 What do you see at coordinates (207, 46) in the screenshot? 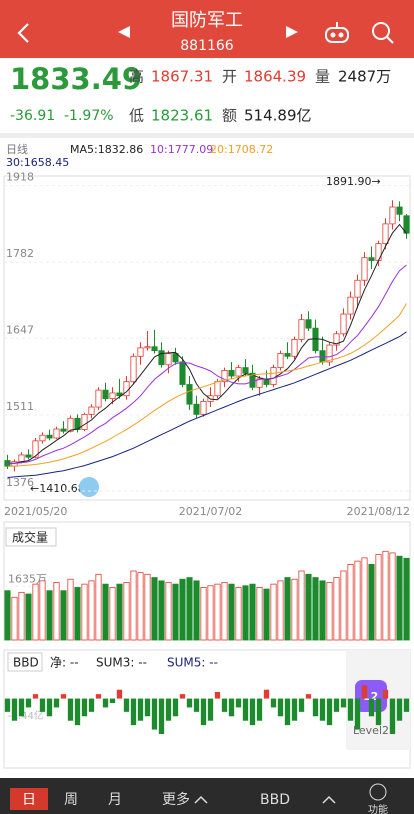
I see `code: 881166` at bounding box center [207, 46].